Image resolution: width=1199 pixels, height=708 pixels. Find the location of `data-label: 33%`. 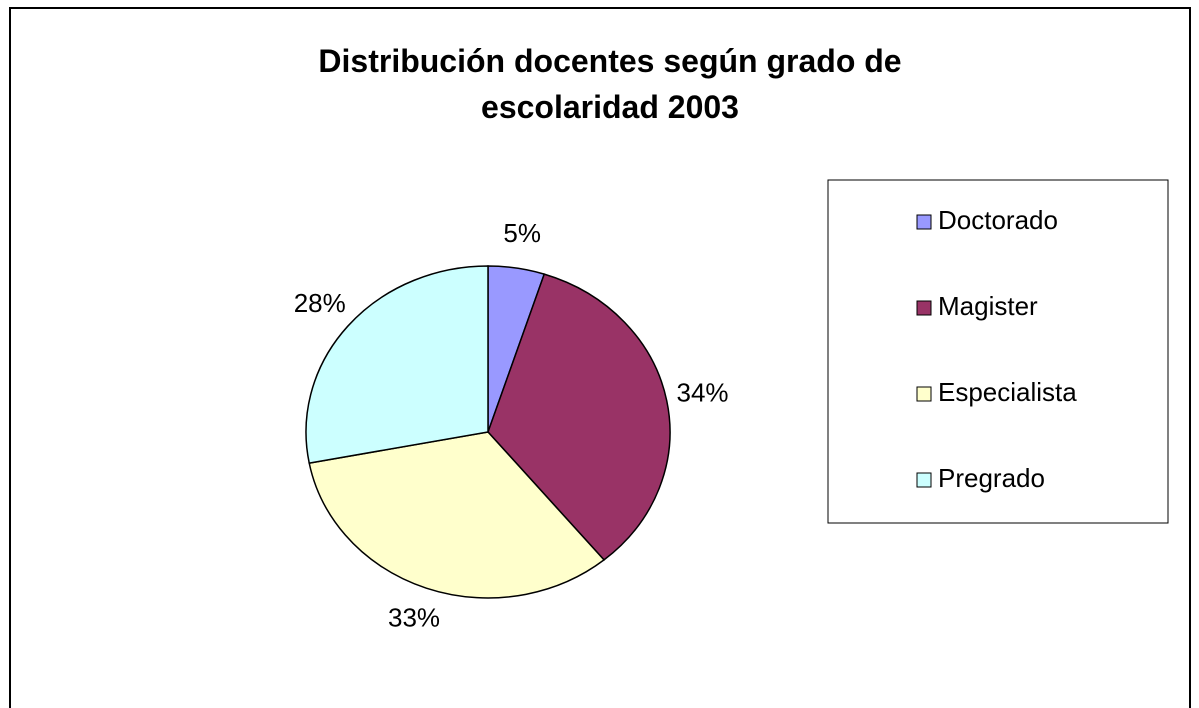

data-label: 33% is located at coordinates (414, 617).